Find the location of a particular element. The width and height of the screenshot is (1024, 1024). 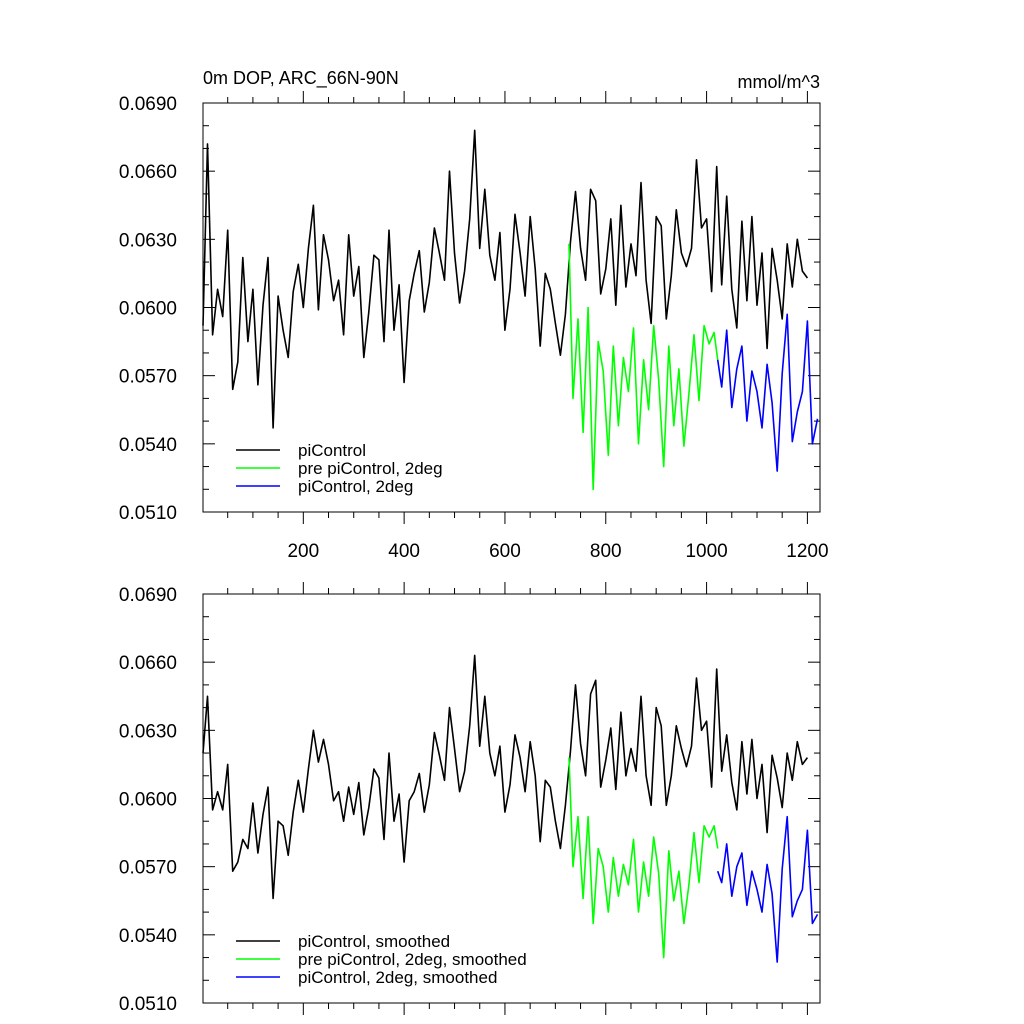

legend-label: pre piControl, 2deg is located at coordinates (370, 468).